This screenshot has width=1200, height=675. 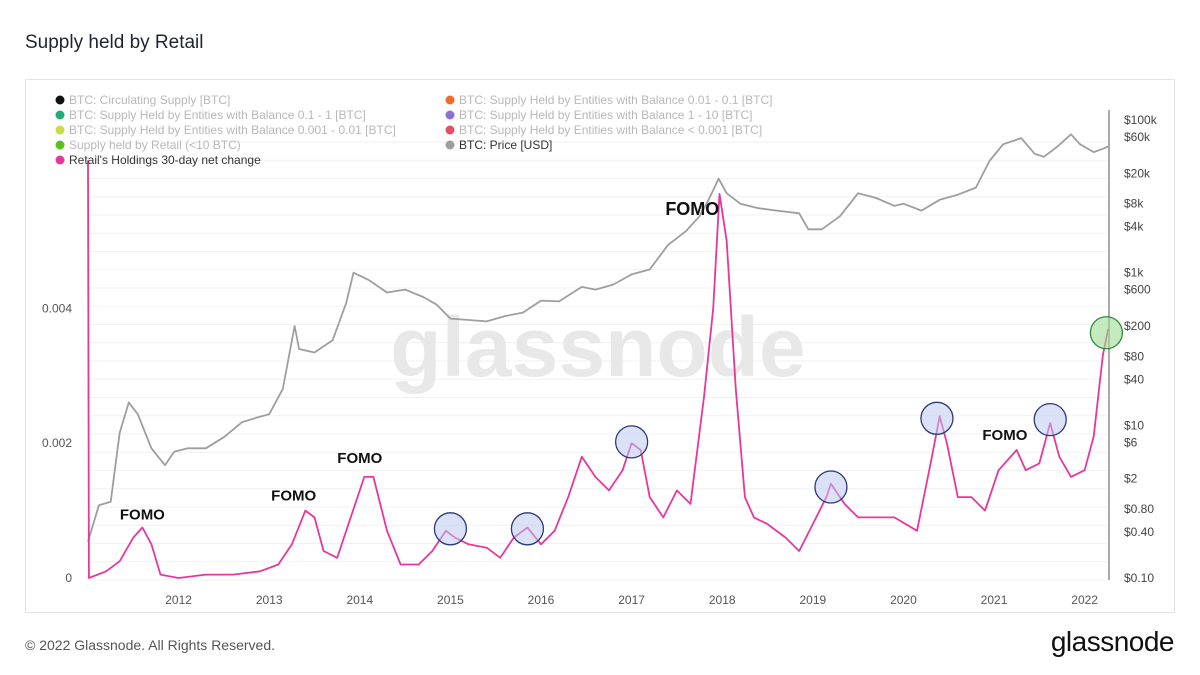 I want to click on x-tick-label: 2013, so click(x=269, y=600).